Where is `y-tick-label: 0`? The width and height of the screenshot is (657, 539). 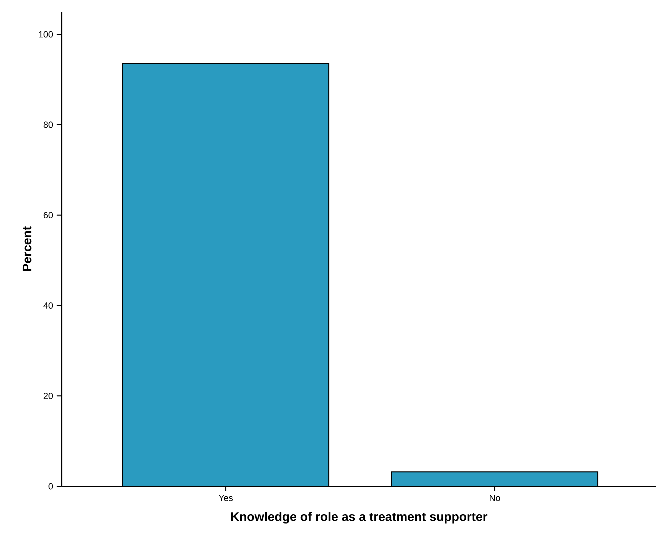 y-tick-label: 0 is located at coordinates (51, 487).